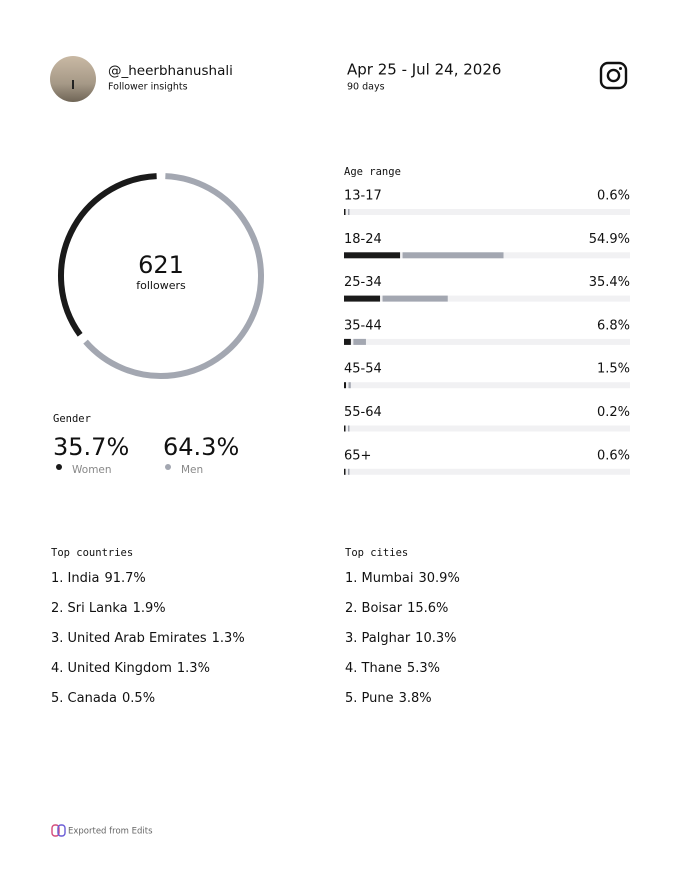 This screenshot has height=880, width=680. Describe the element at coordinates (170, 71) in the screenshot. I see `username: @_heerbhanushali` at that location.